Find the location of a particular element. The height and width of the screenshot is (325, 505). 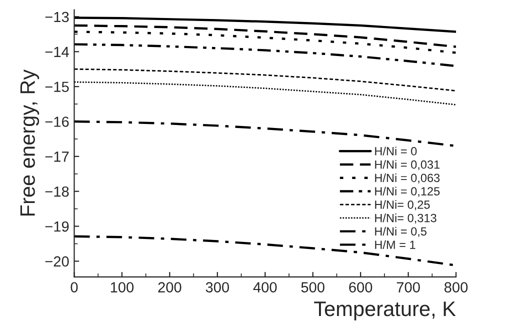

legend-label: H/Ni = 0,063 is located at coordinates (407, 178).